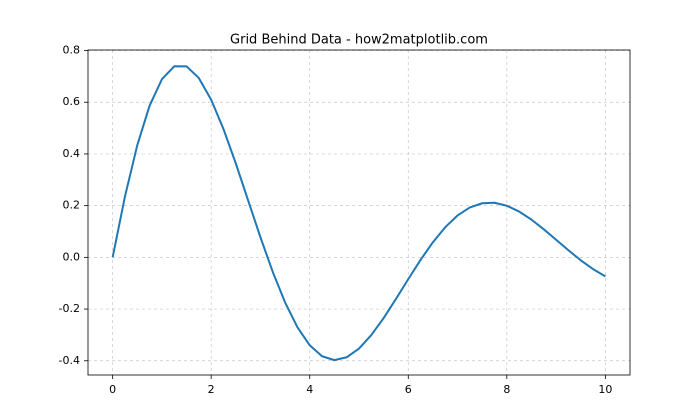 This screenshot has height=420, width=700. Describe the element at coordinates (408, 389) in the screenshot. I see `x-tick-label: 6` at that location.